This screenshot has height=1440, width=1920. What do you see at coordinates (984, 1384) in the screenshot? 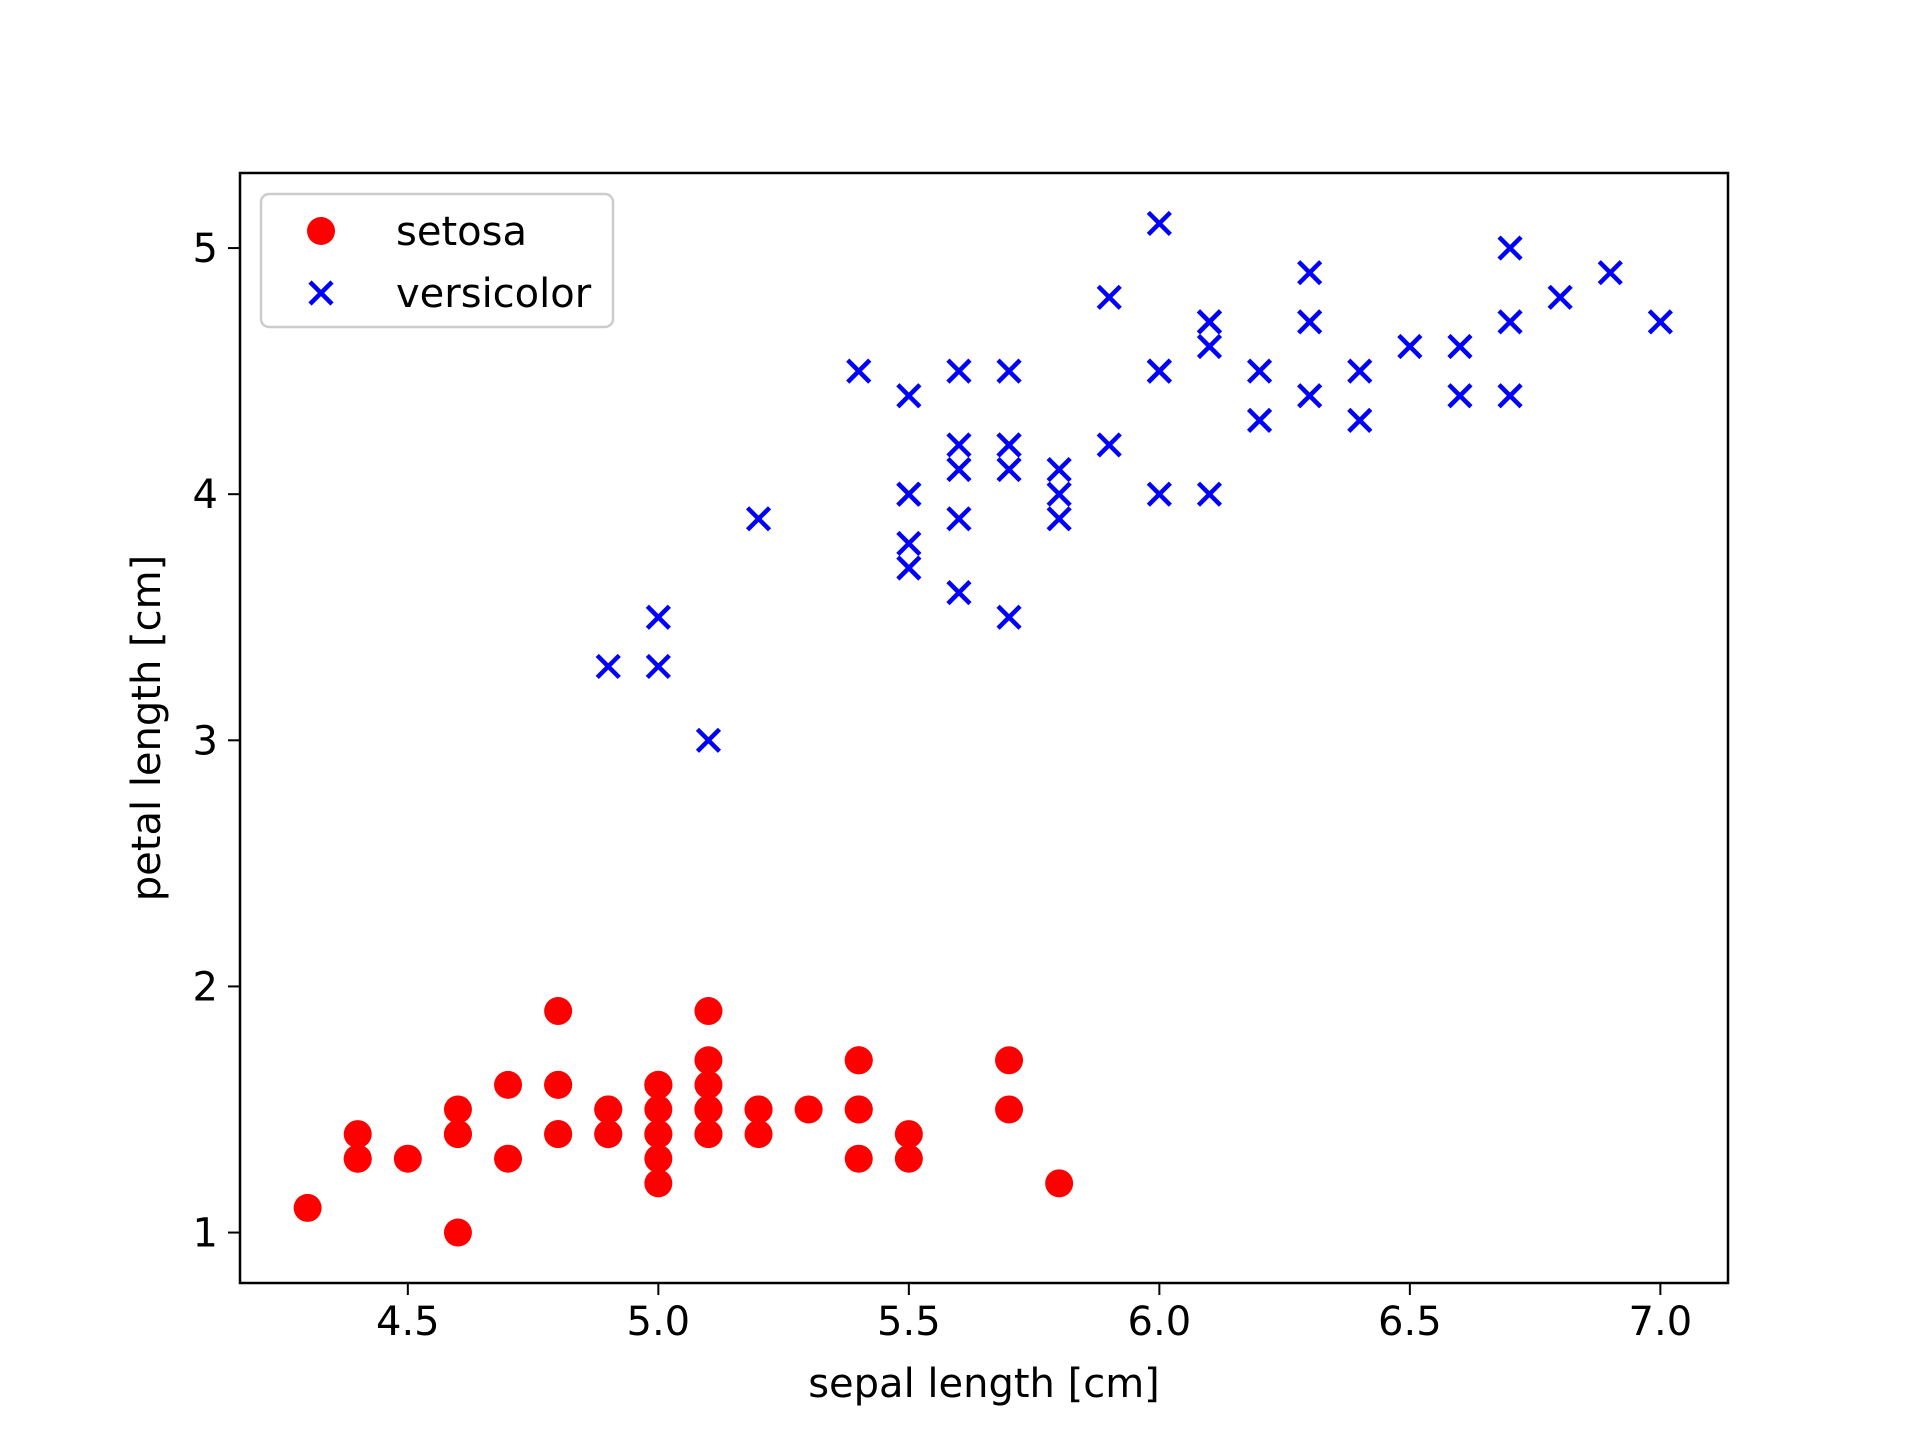
I see `x-axis-label: sepal length [cm]` at bounding box center [984, 1384].